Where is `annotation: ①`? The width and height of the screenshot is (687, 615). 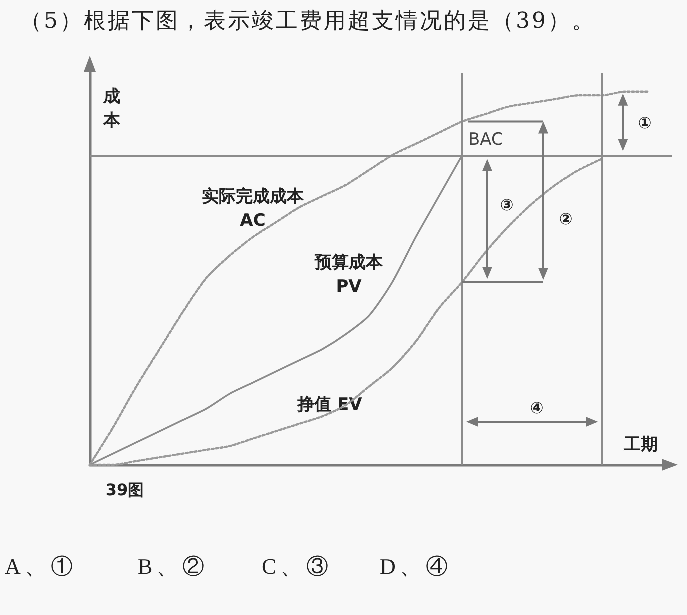 annotation: ① is located at coordinates (645, 123).